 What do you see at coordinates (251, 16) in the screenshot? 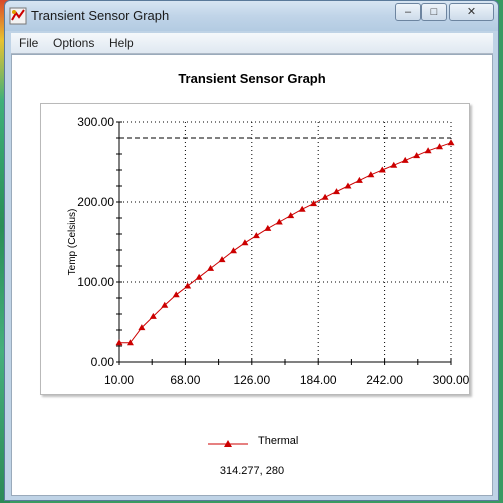
I see `title-bar: Transient Sensor Graph – □ ✕` at bounding box center [251, 16].